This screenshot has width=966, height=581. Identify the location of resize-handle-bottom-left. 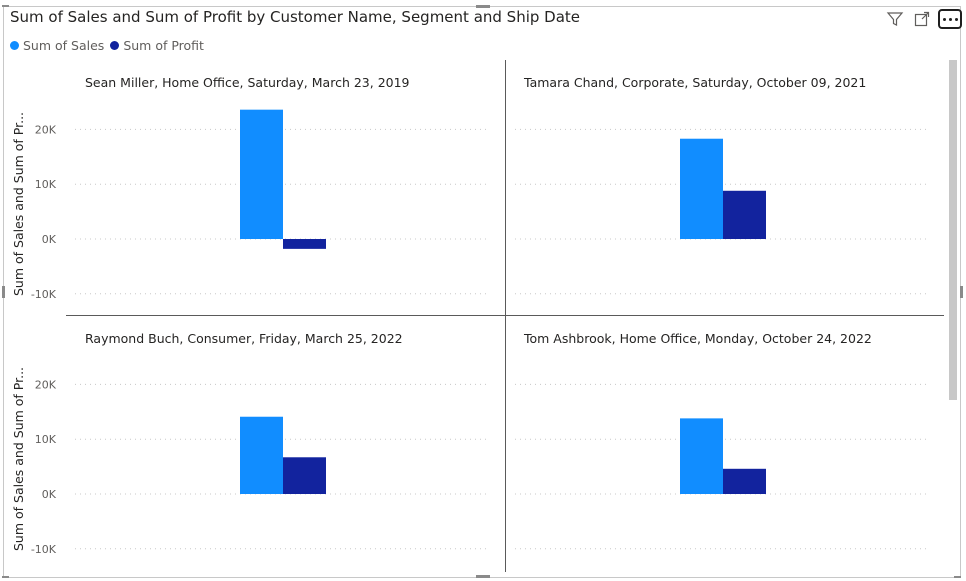
(5, 577).